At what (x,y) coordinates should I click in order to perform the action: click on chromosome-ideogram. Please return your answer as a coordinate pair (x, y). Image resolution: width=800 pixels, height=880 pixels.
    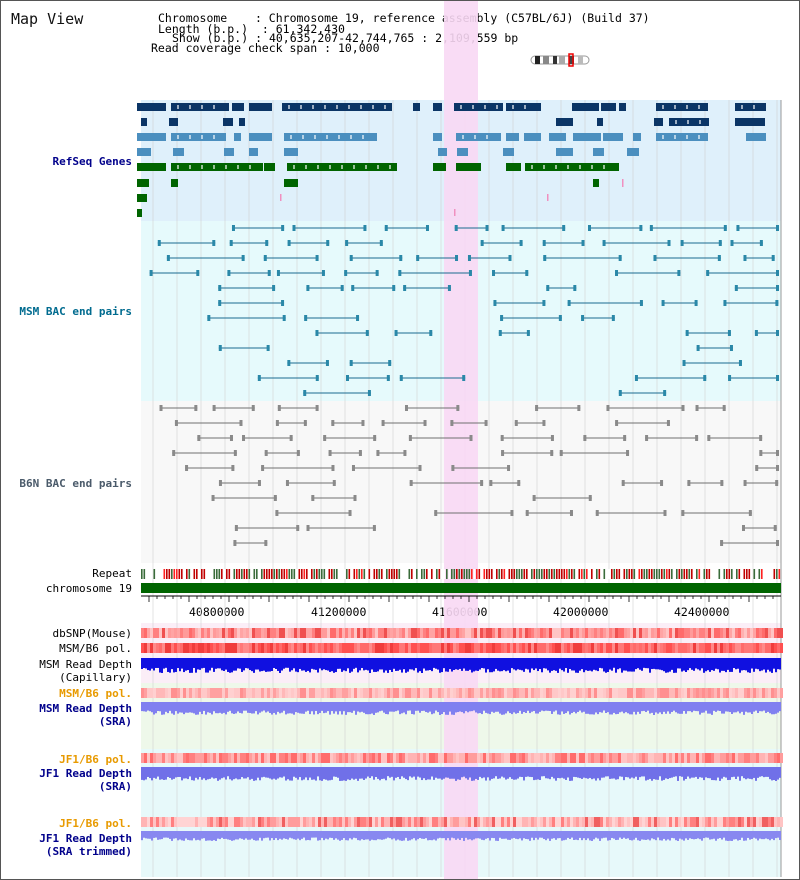
    Looking at the image, I should click on (561, 60).